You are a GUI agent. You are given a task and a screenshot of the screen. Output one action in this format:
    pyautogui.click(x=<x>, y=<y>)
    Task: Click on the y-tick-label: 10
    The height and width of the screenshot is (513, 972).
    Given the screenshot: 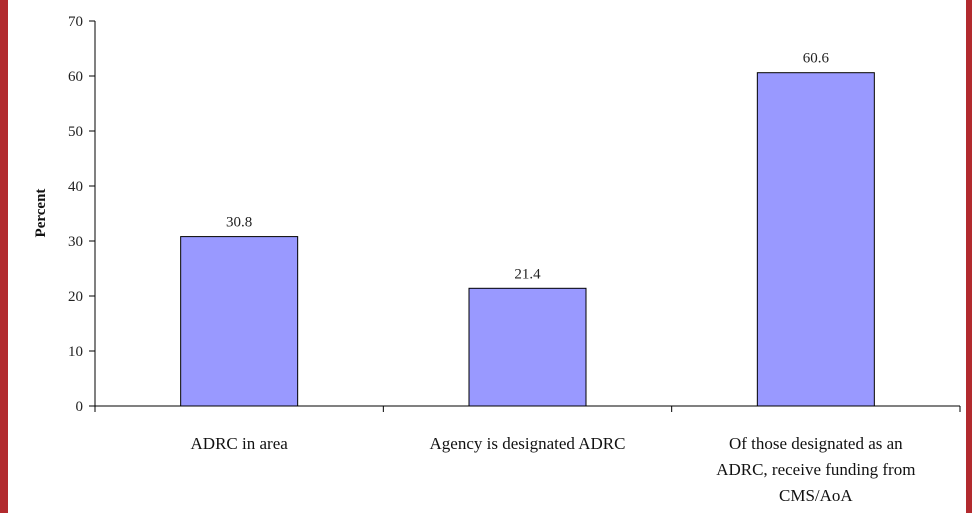 What is the action you would take?
    pyautogui.click(x=75, y=352)
    